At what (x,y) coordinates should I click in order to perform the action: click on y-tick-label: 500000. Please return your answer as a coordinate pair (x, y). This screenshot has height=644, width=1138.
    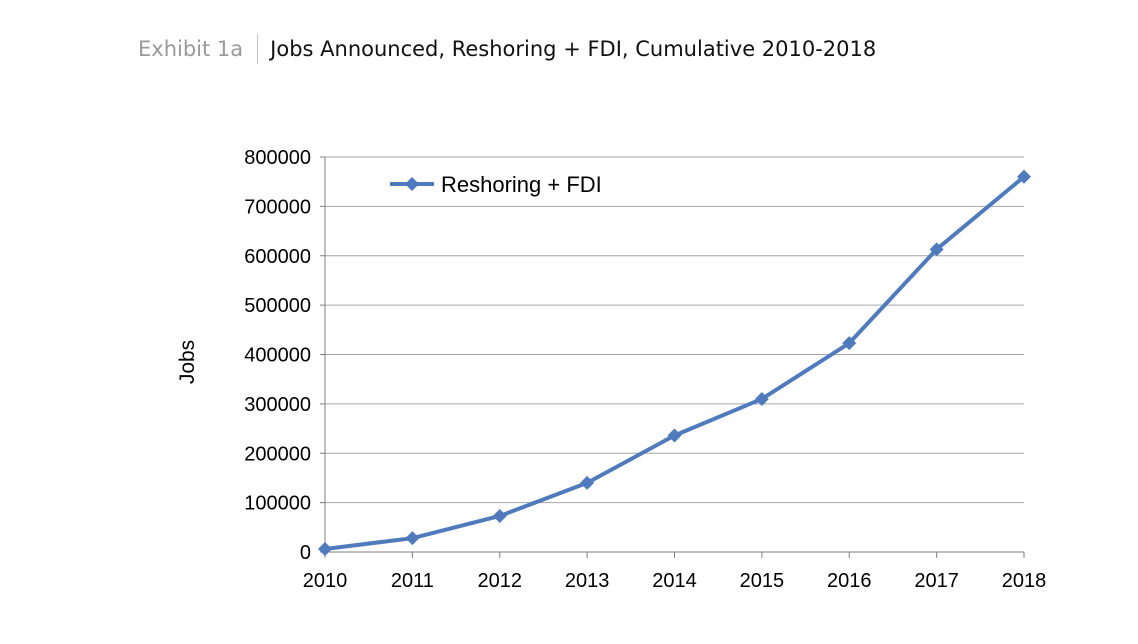
    Looking at the image, I should click on (277, 306).